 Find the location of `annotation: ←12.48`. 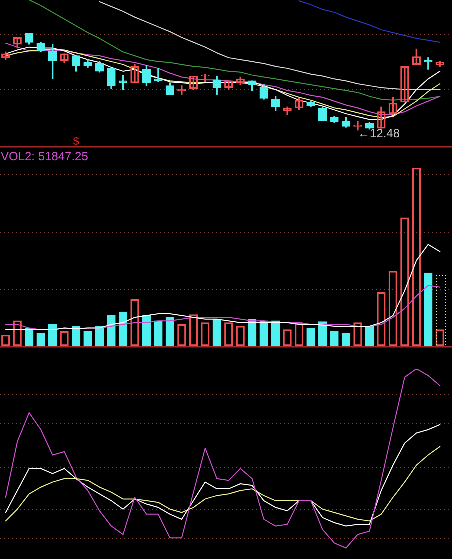

annotation: ←12.48 is located at coordinates (379, 133).